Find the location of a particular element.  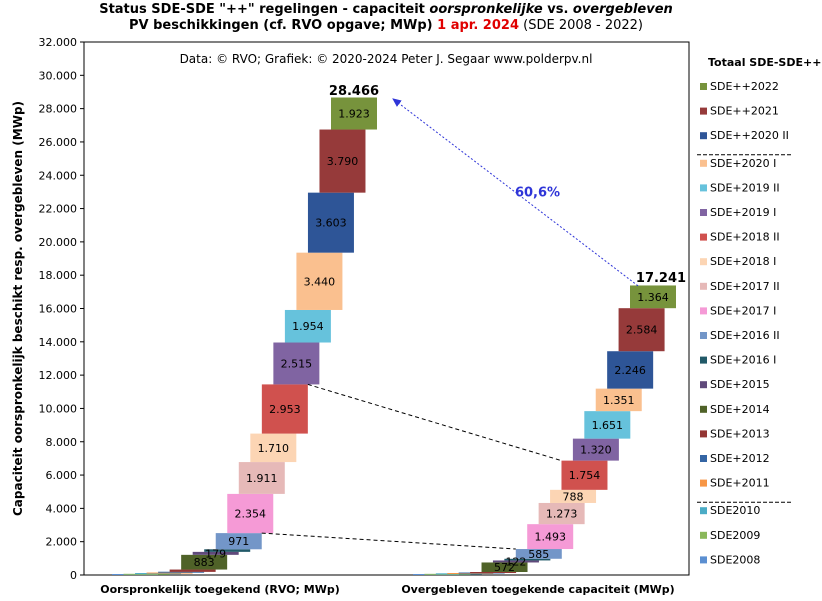

y-tick-label: 14.000 is located at coordinates (58, 342).